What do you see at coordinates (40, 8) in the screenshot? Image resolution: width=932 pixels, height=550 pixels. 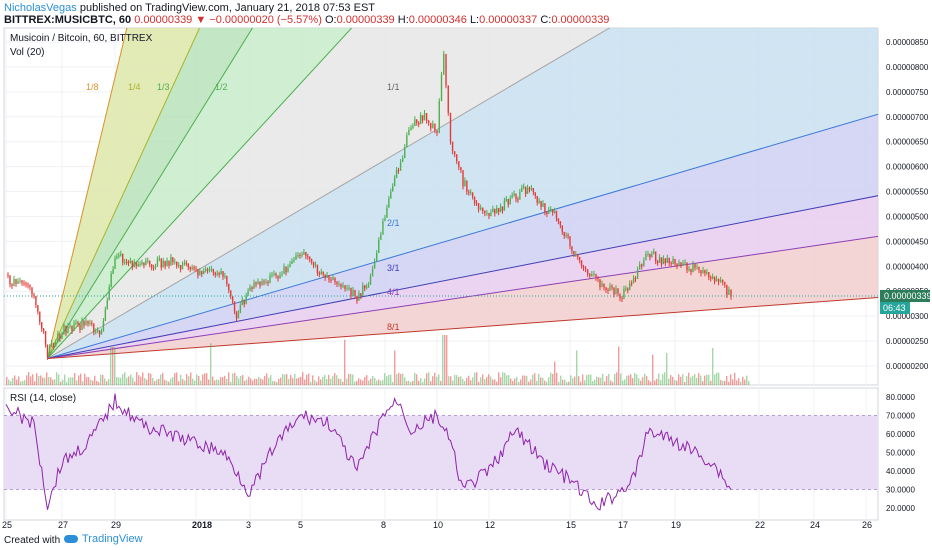 I see `author-link: NicholasVegas` at bounding box center [40, 8].